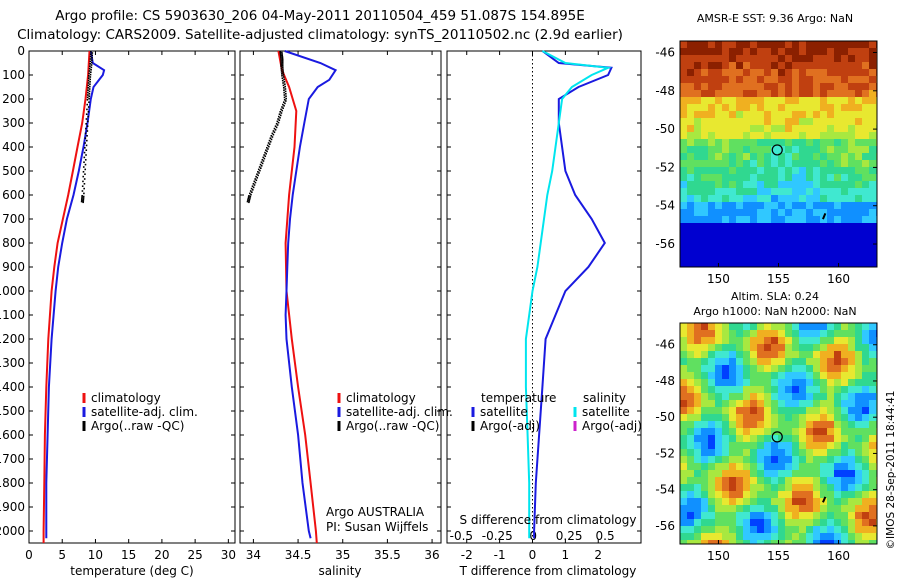  I want to click on map-lat-label: -52, so click(665, 453).